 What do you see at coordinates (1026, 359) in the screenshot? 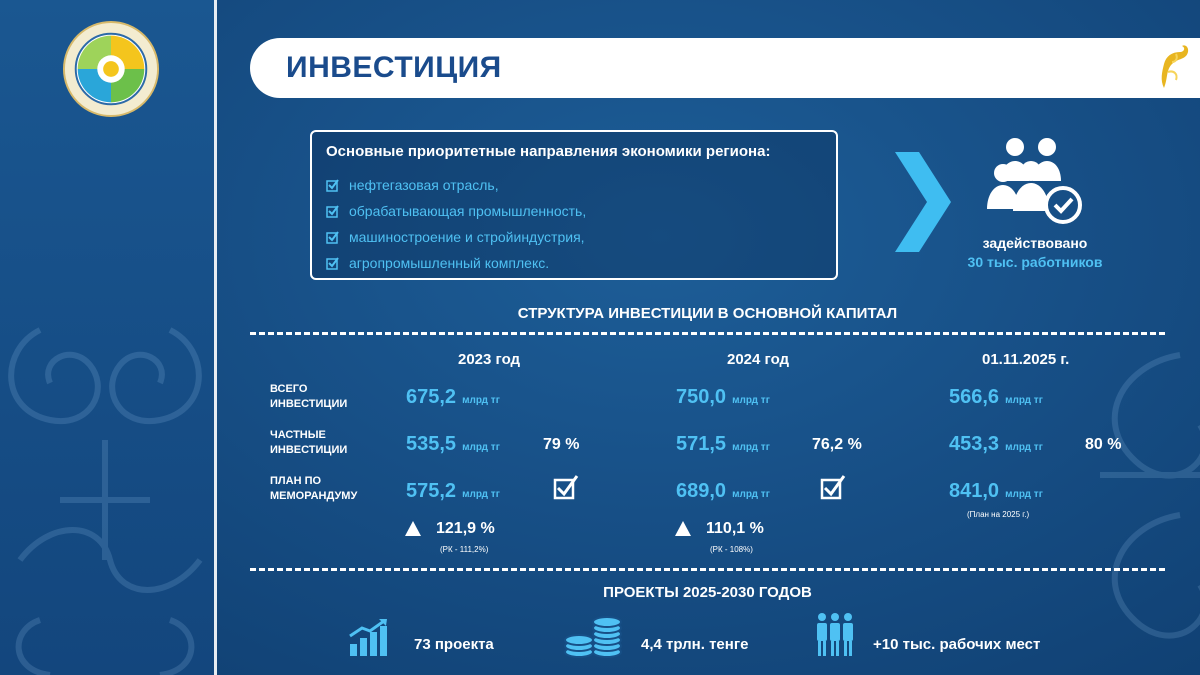
I see `date-2025: 01.11.2025 г.` at bounding box center [1026, 359].